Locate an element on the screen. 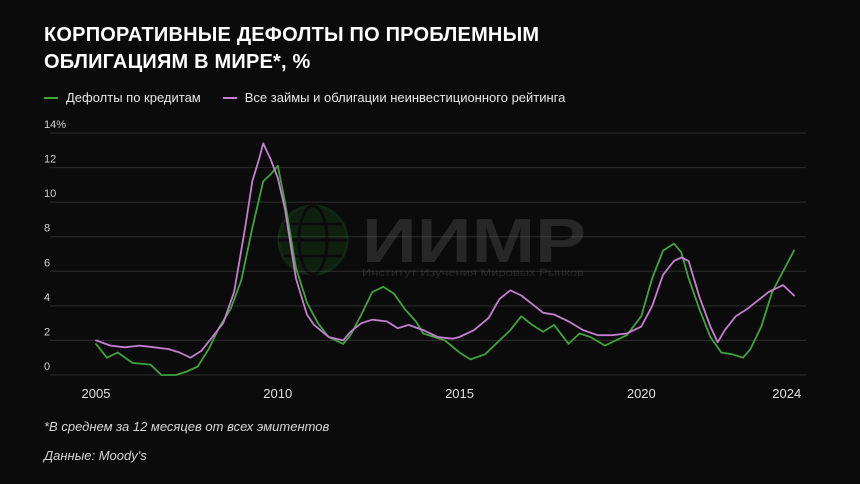 This screenshot has height=484, width=860. watermark: ИИМР Институт Изучения Мировых Рынков is located at coordinates (431, 241).